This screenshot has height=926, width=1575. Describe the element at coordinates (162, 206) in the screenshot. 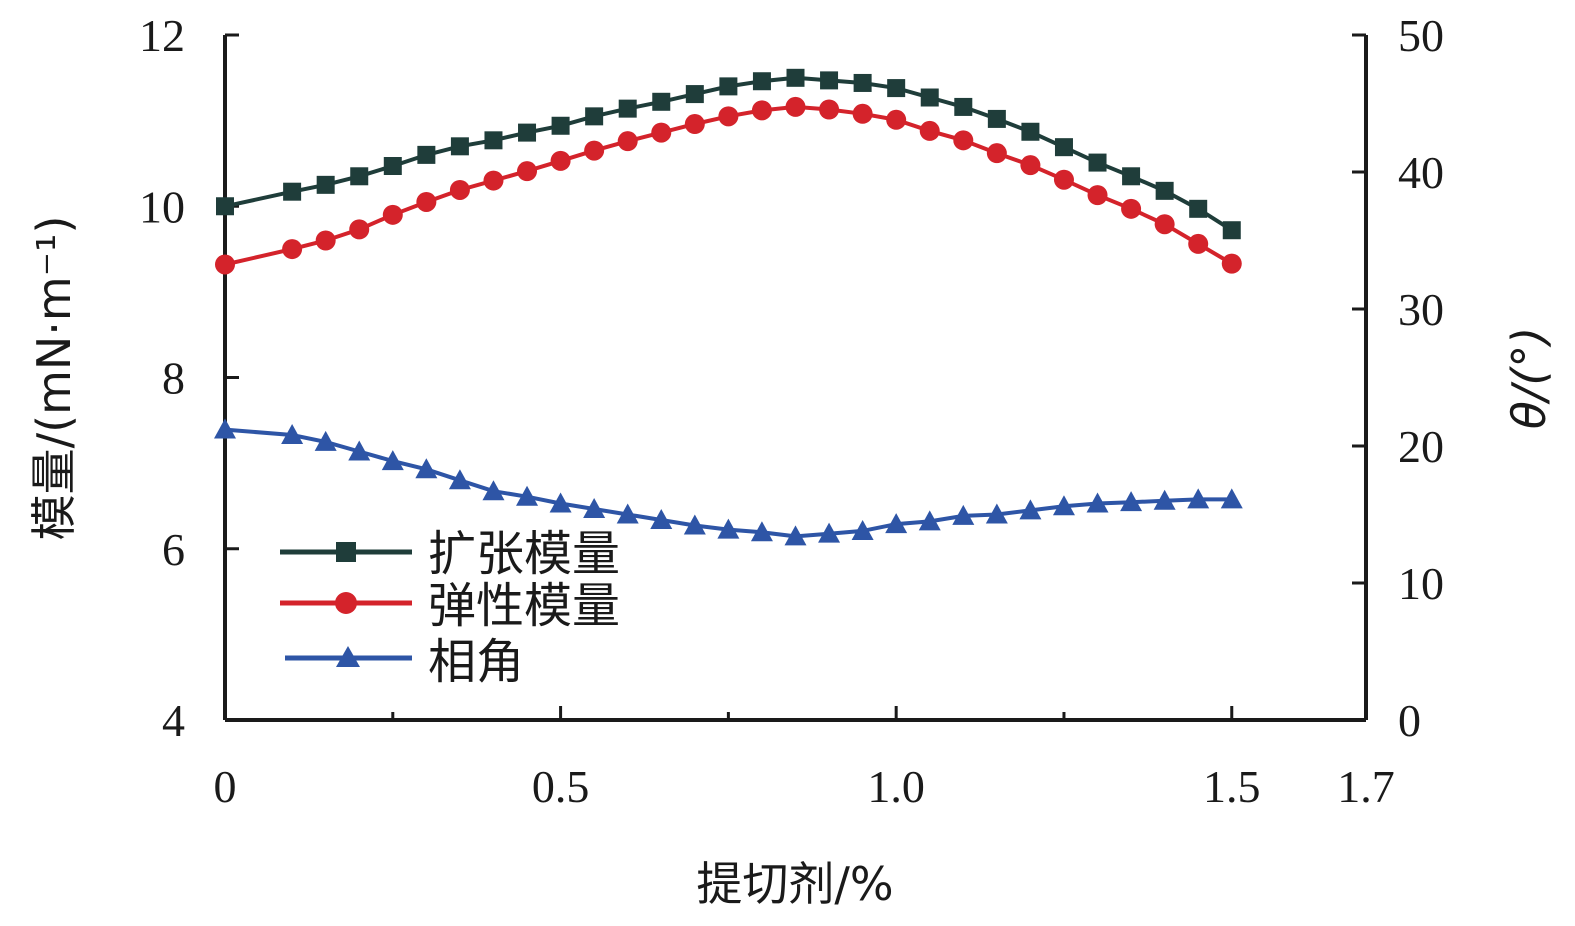

I see `left-y-tick-label: 10` at that location.